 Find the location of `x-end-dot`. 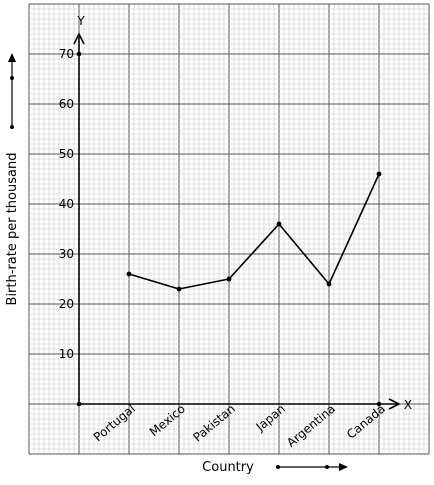

x-end-dot is located at coordinates (379, 404).